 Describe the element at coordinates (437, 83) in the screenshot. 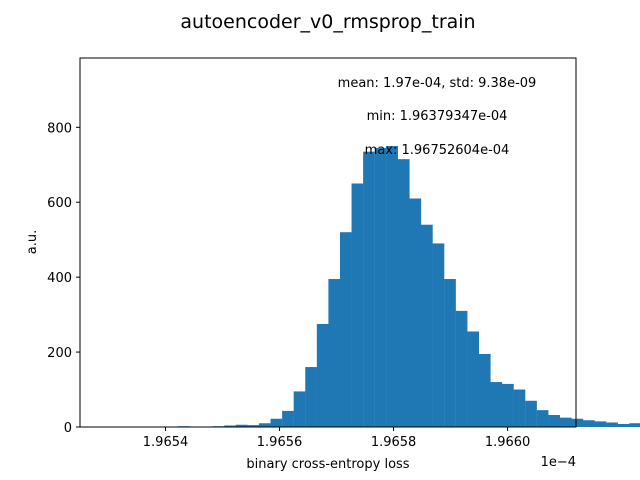

I see `annotation-mean-std: mean: 1.97e-04, std: 9.38e-09` at that location.